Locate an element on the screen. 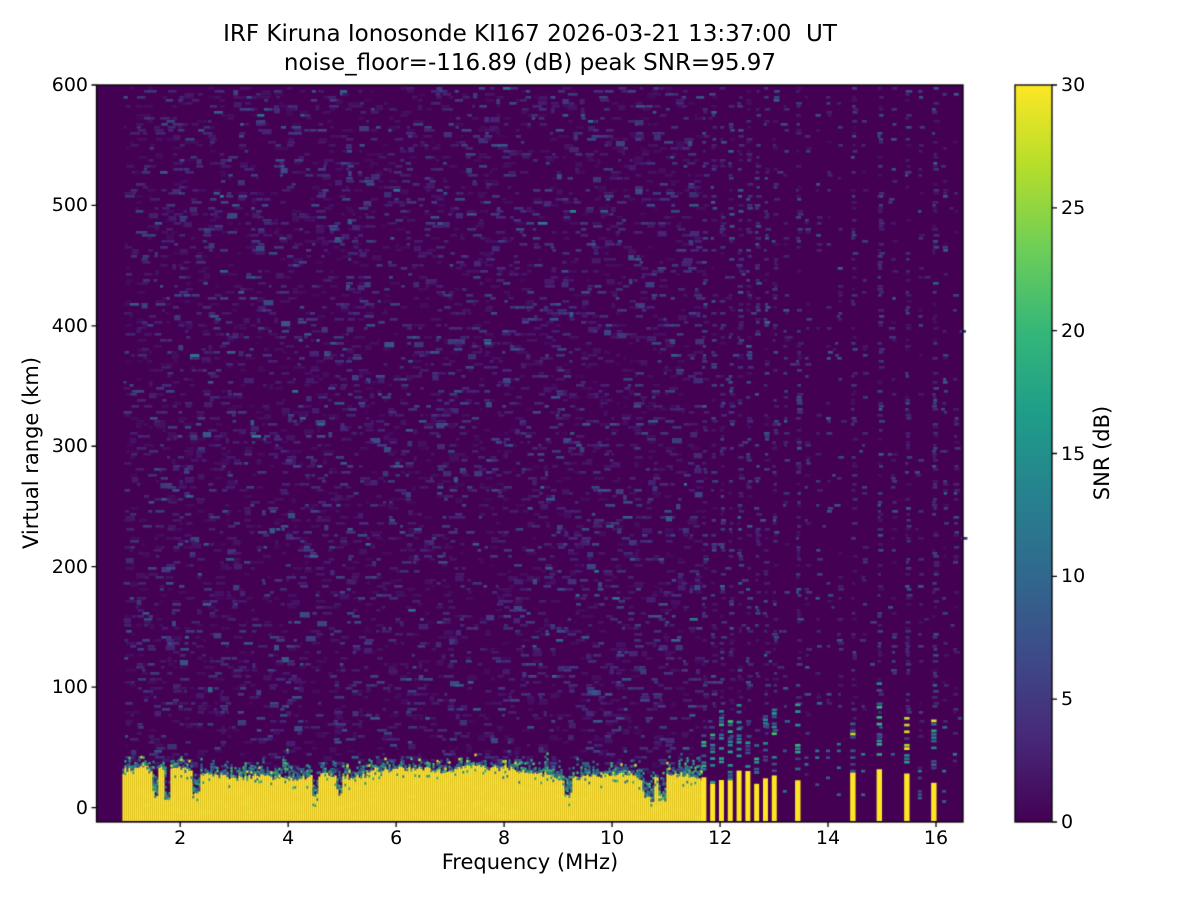 The width and height of the screenshot is (1200, 900). y-tick-label: 500 is located at coordinates (69, 205).